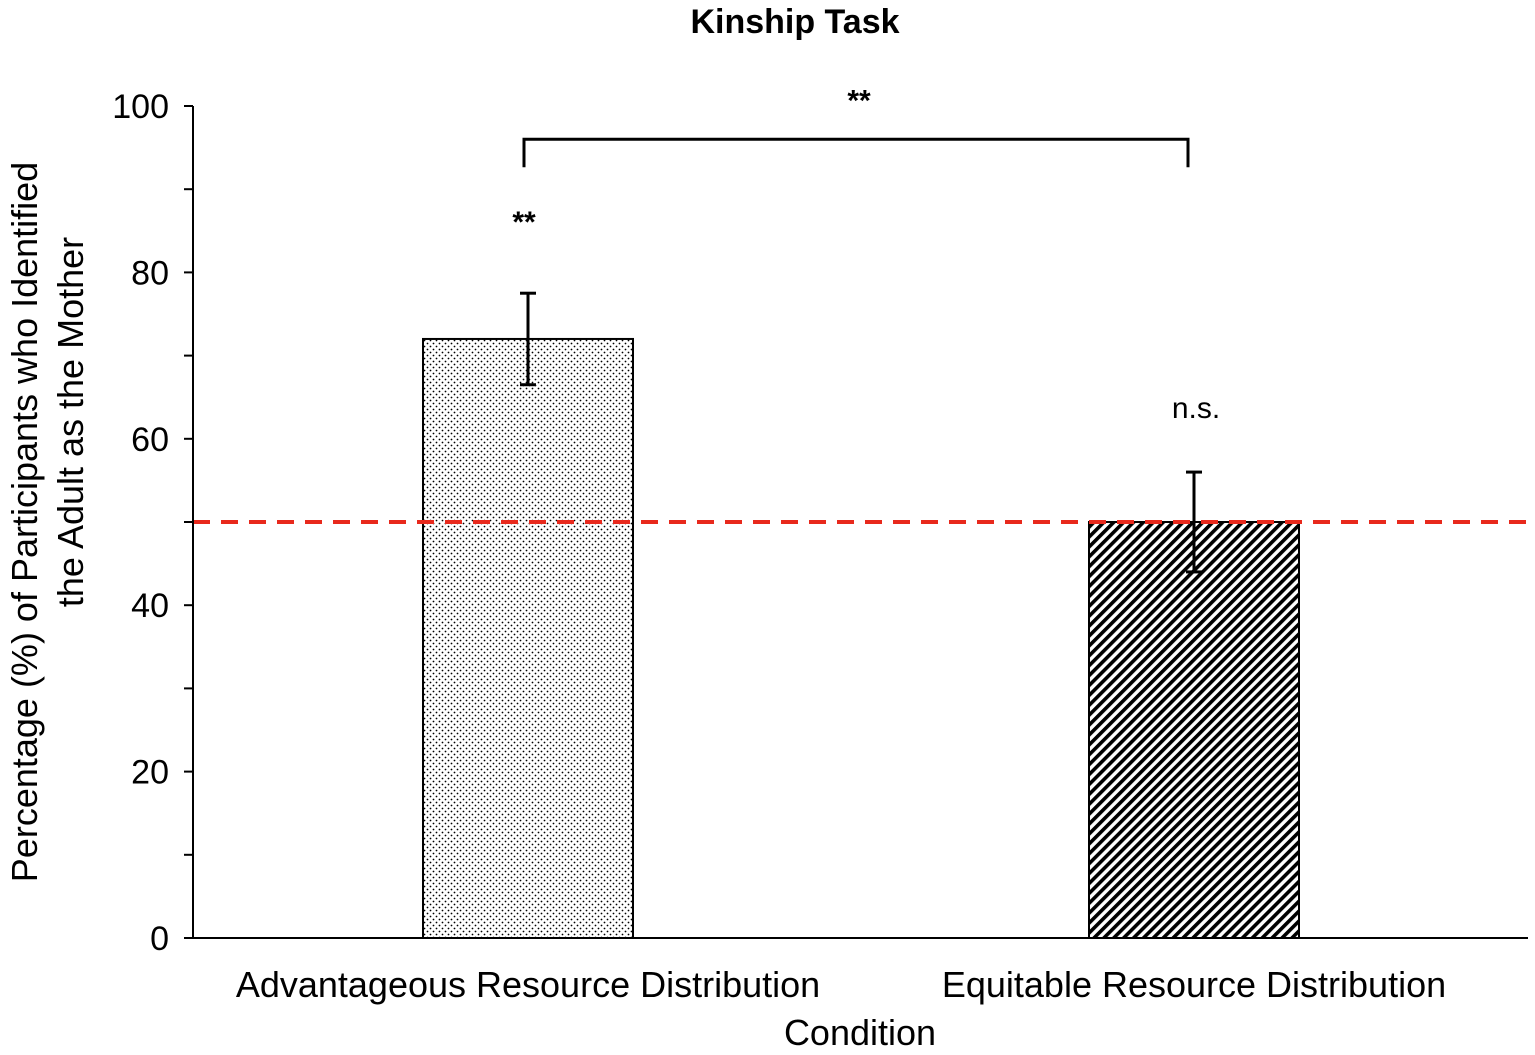 Image resolution: width=1535 pixels, height=1055 pixels. What do you see at coordinates (70, 422) in the screenshot?
I see `y-axis-title-line-2: the Adult as the Mother` at bounding box center [70, 422].